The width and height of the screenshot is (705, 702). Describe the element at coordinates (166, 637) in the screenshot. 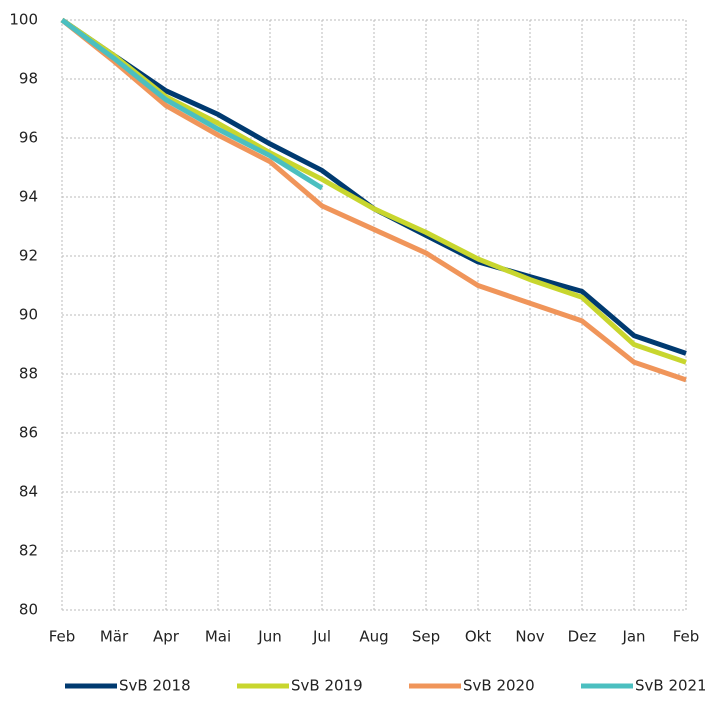

I see `x-tick-label: Apr` at that location.